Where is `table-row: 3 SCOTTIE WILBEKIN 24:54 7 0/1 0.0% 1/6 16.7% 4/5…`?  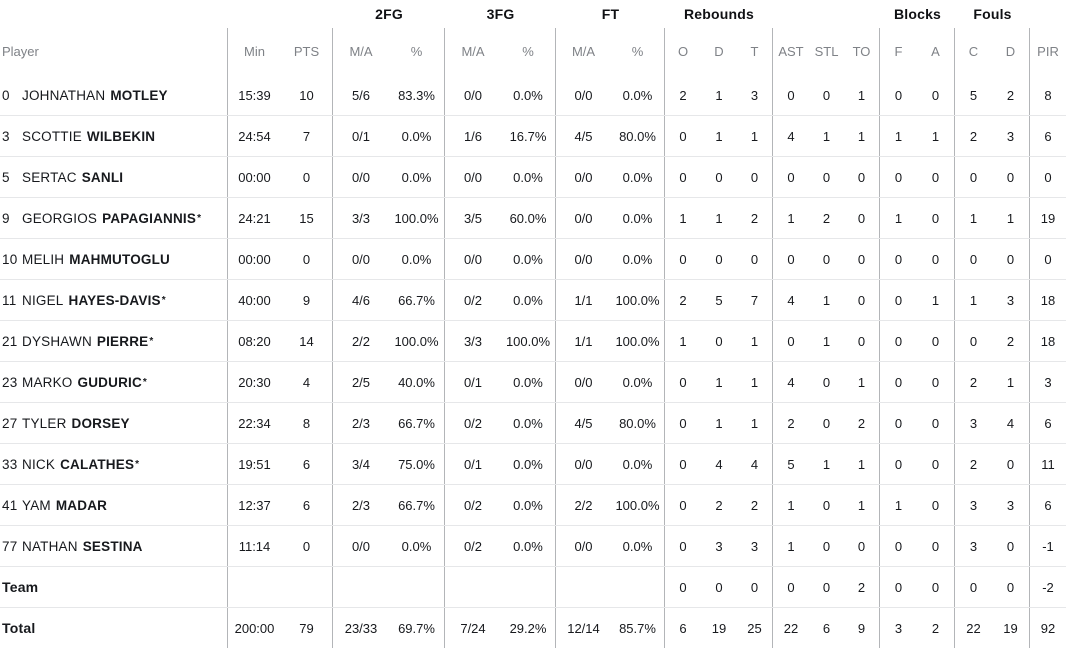 table-row: 3 SCOTTIE WILBEKIN 24:54 7 0/1 0.0% 1/6 16.7% 4/5… is located at coordinates (533, 136).